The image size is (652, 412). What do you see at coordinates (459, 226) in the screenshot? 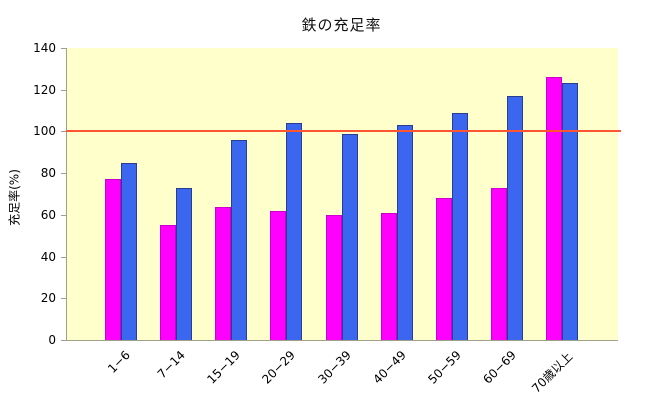
I see `bar-blue-50−59` at bounding box center [459, 226].